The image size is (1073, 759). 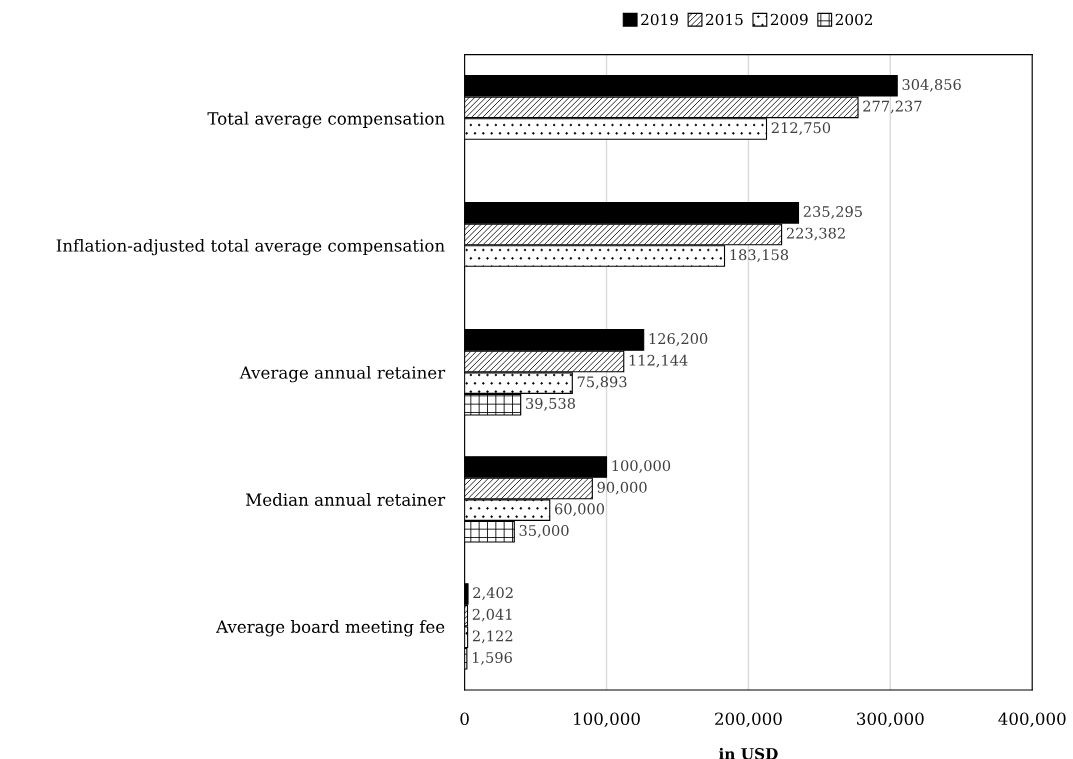 What do you see at coordinates (658, 361) in the screenshot?
I see `data-label: 112,144` at bounding box center [658, 361].